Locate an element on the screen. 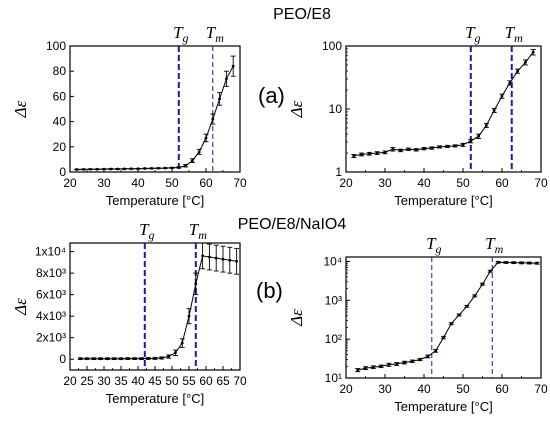 The height and width of the screenshot is (423, 550). title-peo-e8: PEO/E8 is located at coordinates (302, 14).